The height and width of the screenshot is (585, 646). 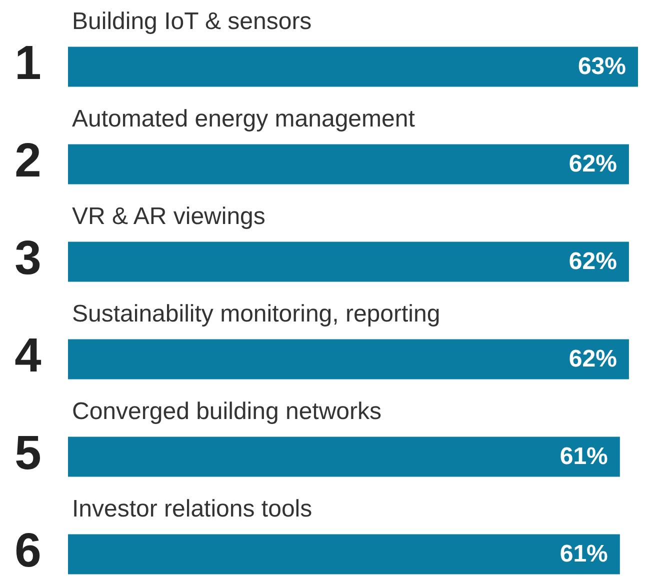 What do you see at coordinates (244, 118) in the screenshot?
I see `y-tick-label: Automated energy management` at bounding box center [244, 118].